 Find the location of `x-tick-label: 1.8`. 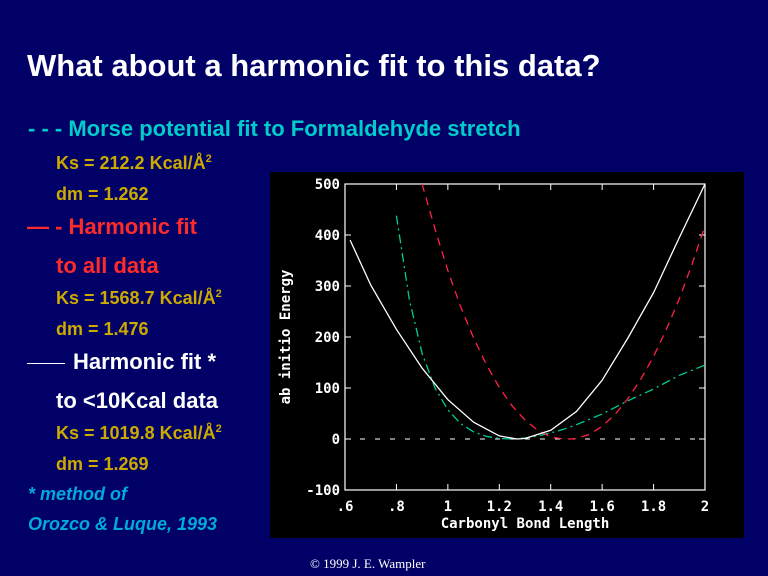

x-tick-label: 1.8 is located at coordinates (653, 507).